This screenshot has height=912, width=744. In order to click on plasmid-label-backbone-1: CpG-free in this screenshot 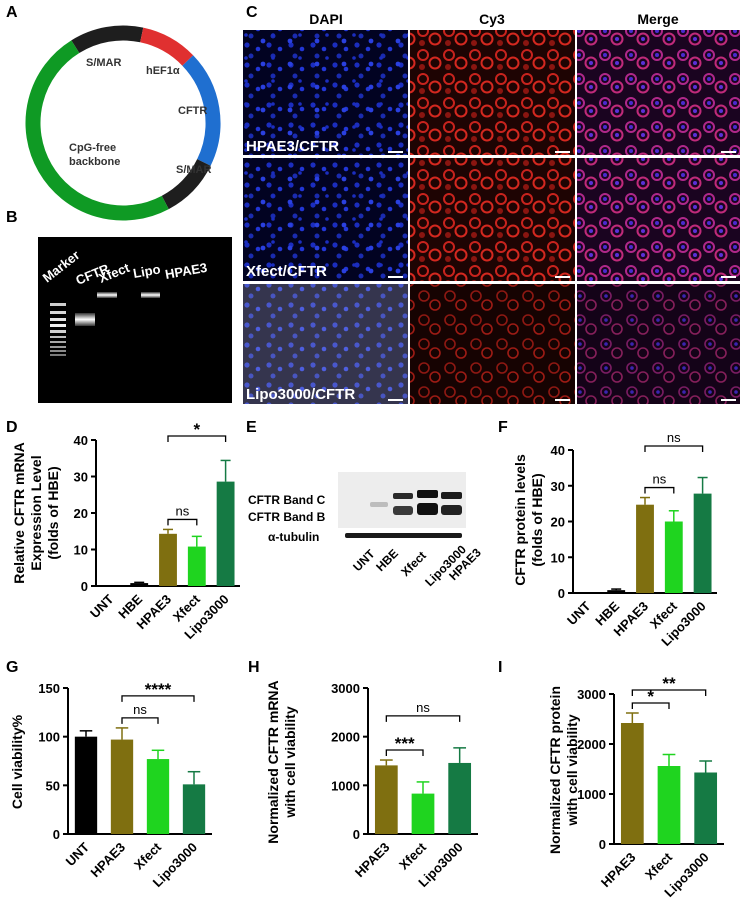, I will do `click(92, 148)`.